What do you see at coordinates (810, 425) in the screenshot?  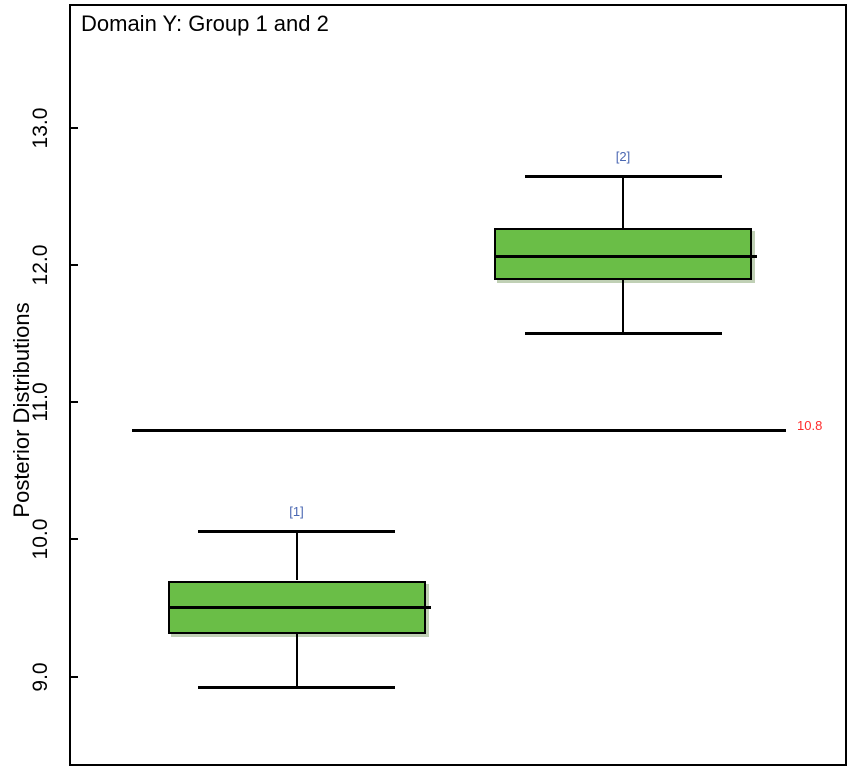 I see `reference-line-label: 10.8` at bounding box center [810, 425].